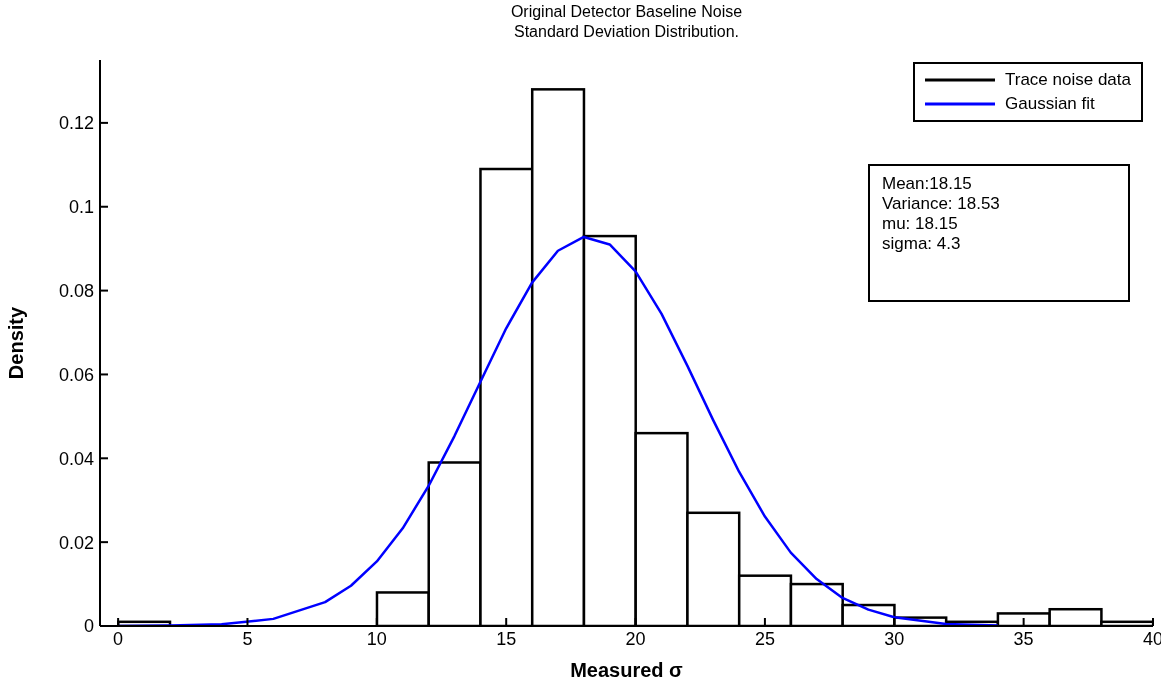 The height and width of the screenshot is (685, 1169). I want to click on legend-label: Gaussian fit, so click(1050, 104).